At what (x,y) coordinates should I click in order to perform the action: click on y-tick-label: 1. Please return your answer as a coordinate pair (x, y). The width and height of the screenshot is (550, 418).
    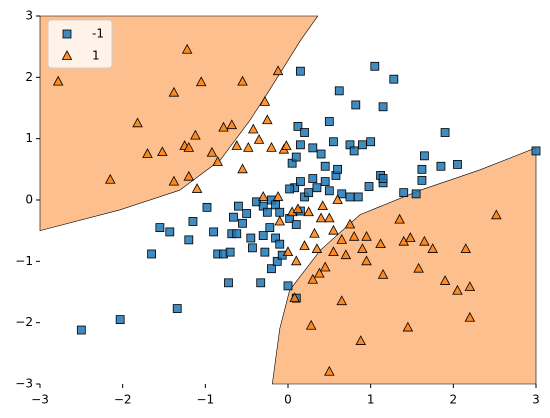
    Looking at the image, I should click on (29, 138).